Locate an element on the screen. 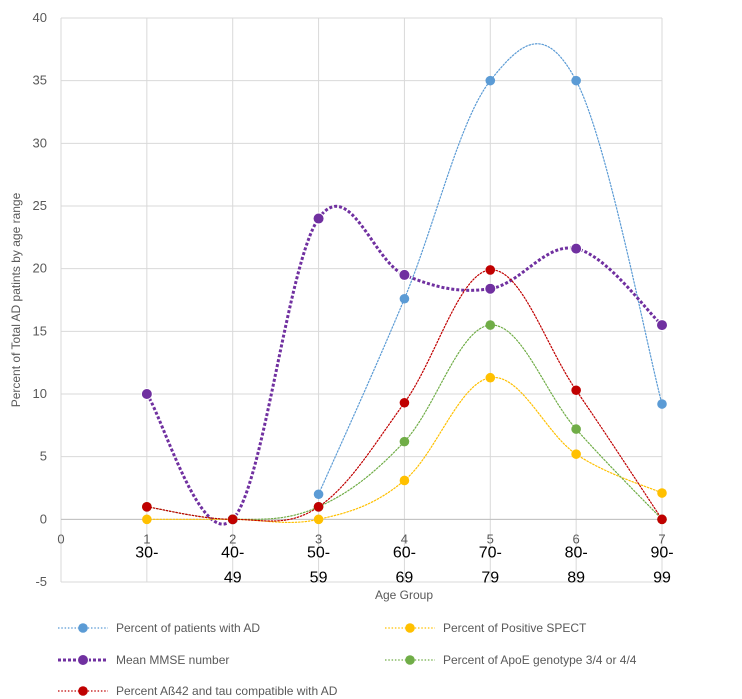 The image size is (742, 699). legend-item: Percent of patients with AD is located at coordinates (159, 628).